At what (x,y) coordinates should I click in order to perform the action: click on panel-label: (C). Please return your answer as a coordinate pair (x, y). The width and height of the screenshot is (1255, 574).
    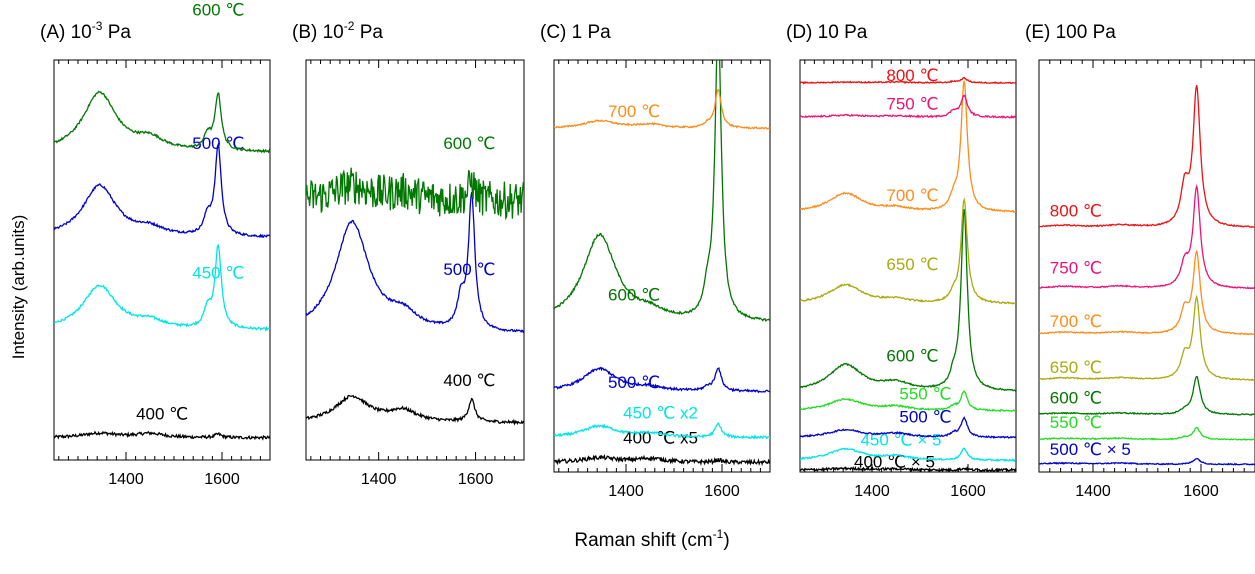
    Looking at the image, I should click on (556, 32).